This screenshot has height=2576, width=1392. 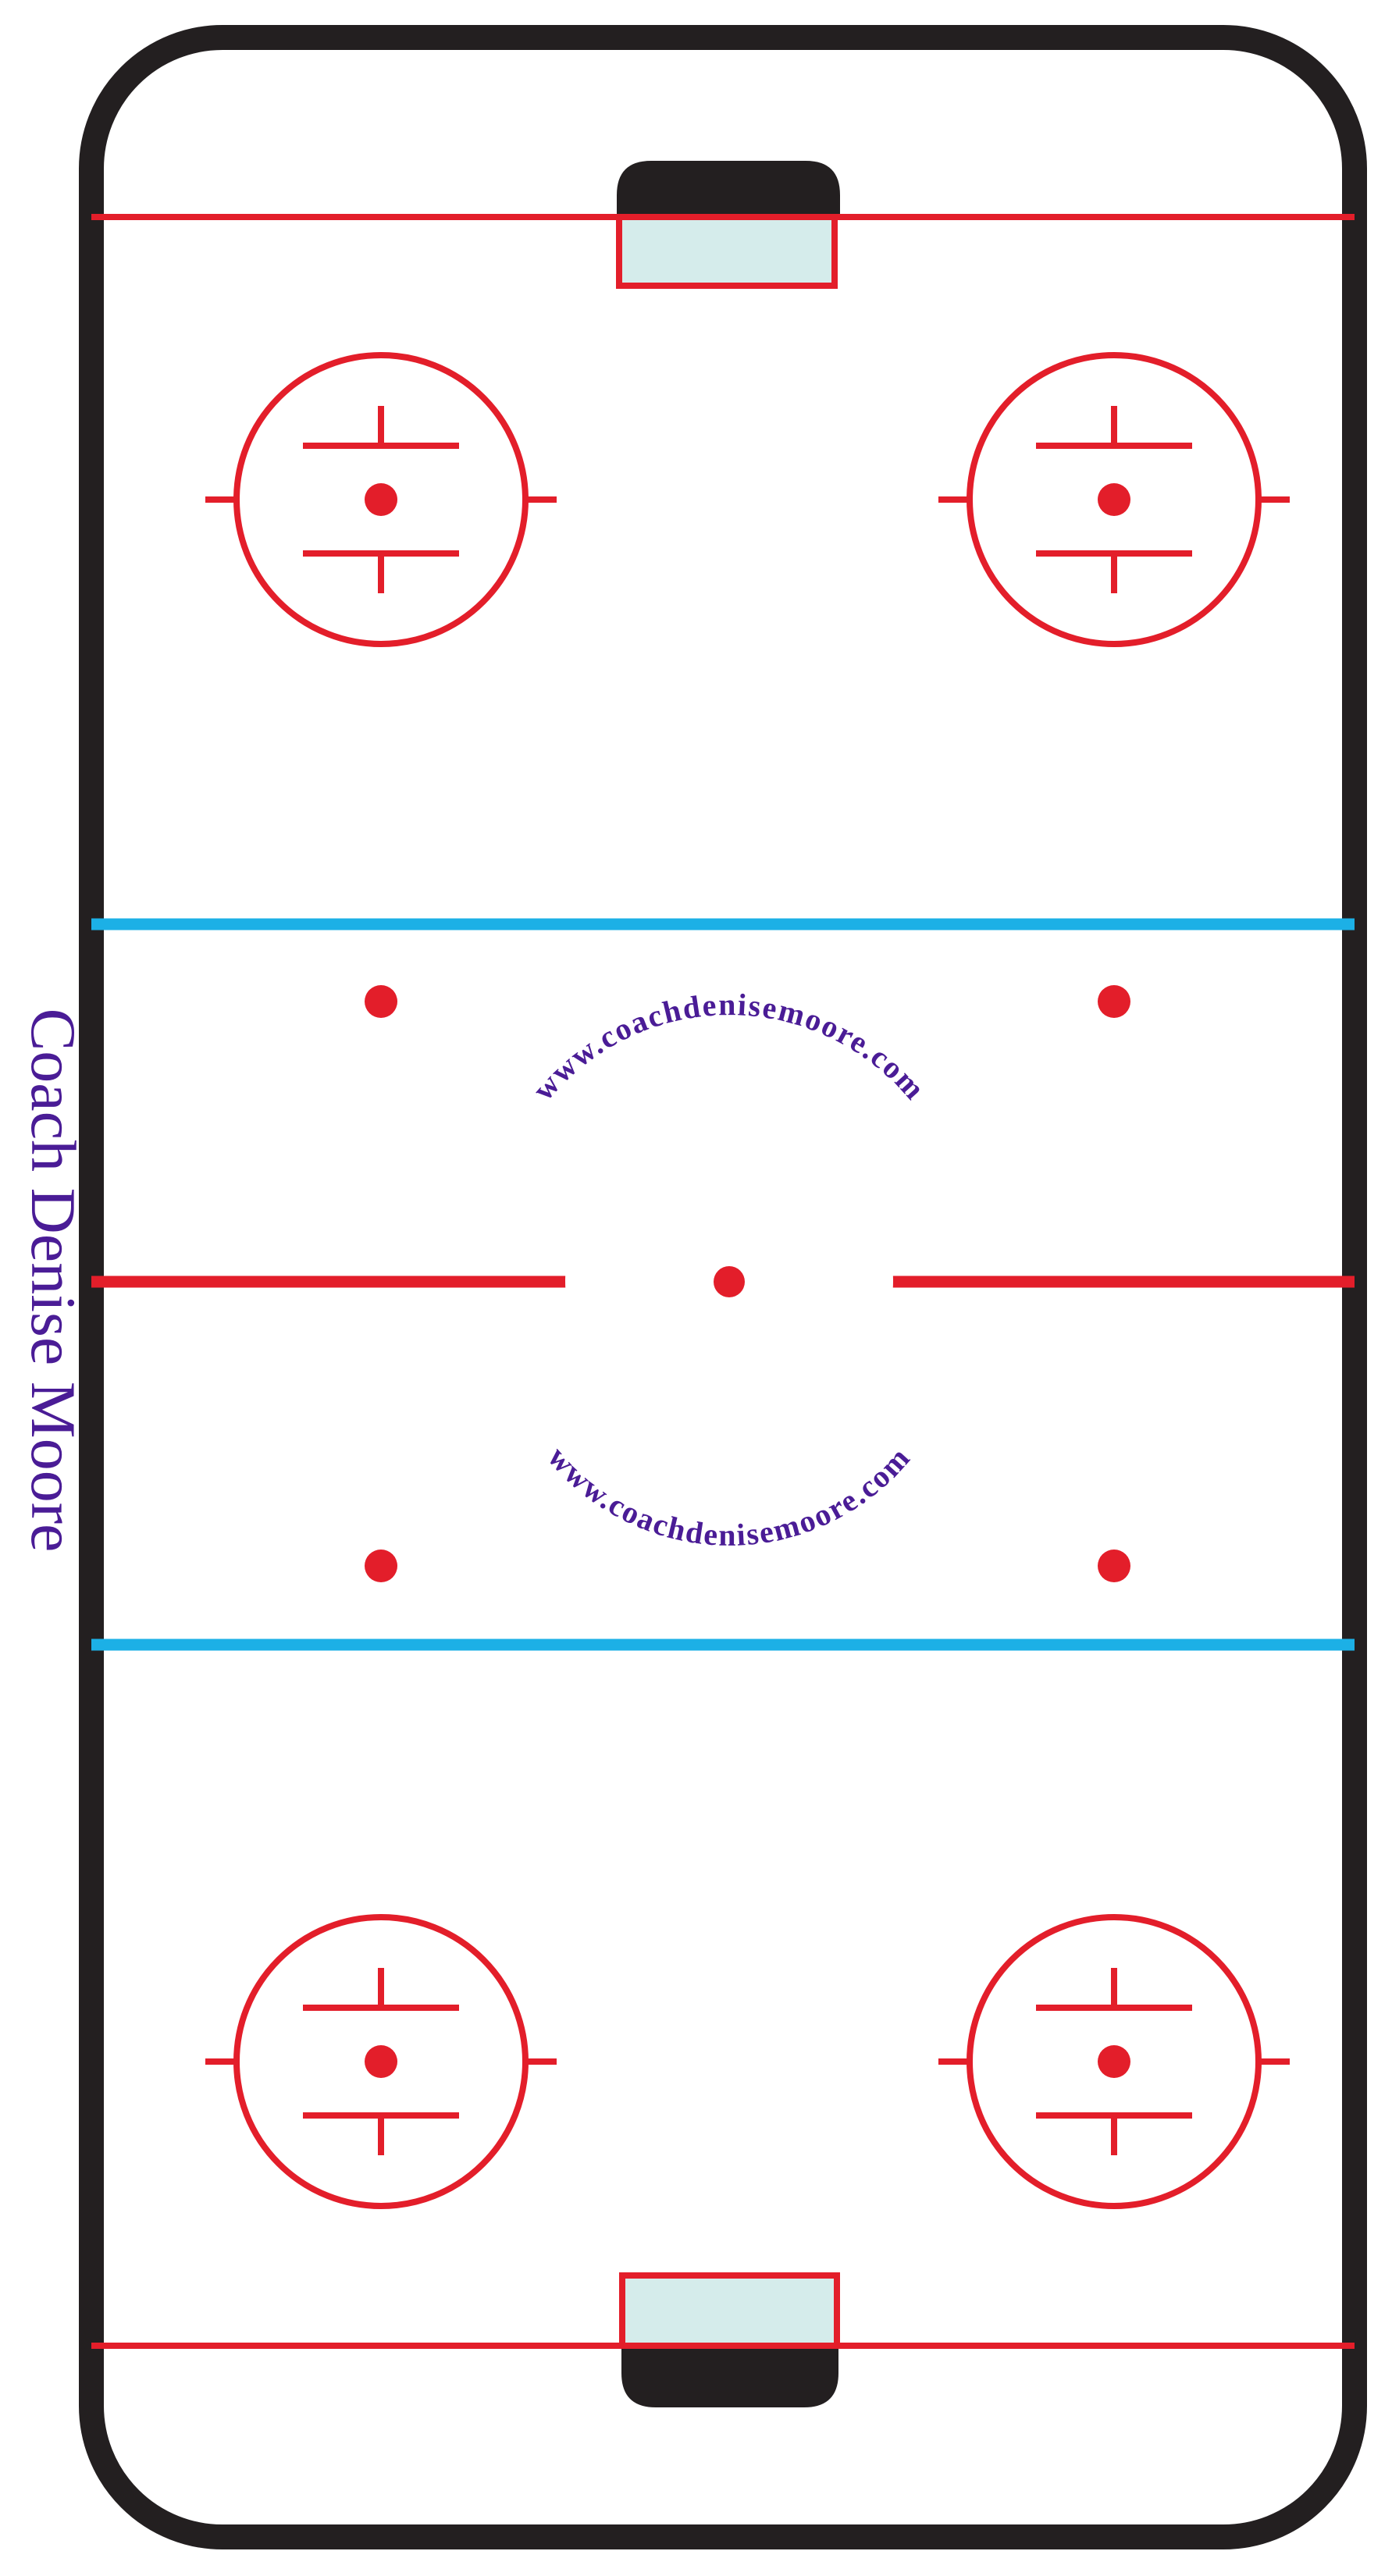 I want to click on goal-crease-bottom, so click(x=729, y=2310).